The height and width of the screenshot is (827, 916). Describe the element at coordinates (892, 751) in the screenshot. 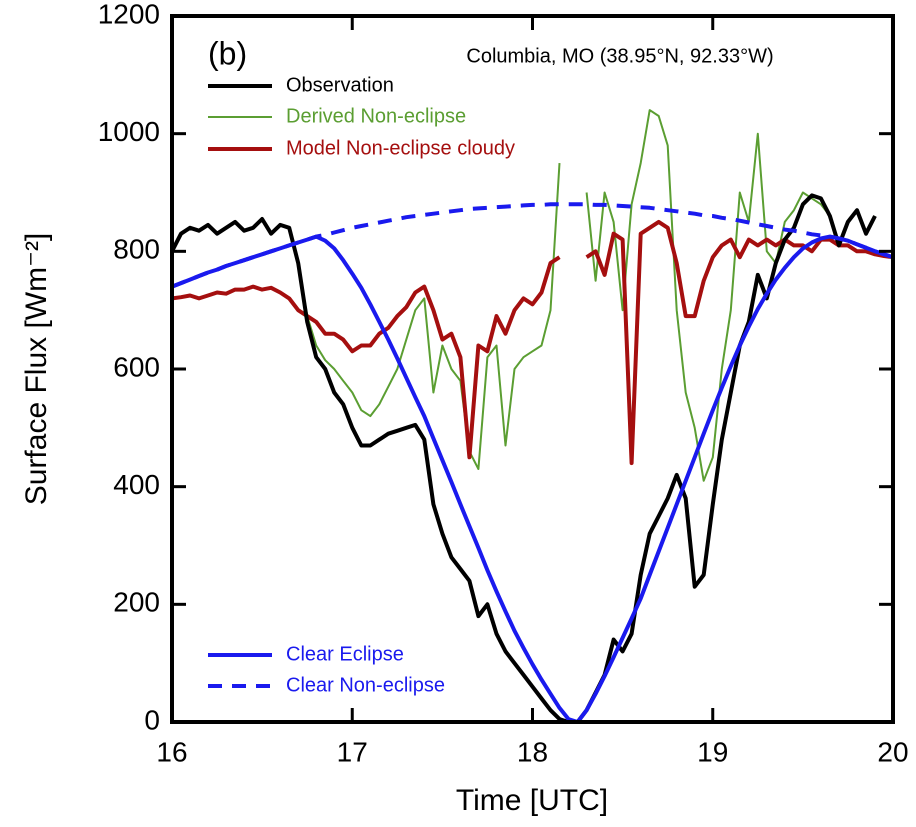

I see `x-tick-label: 20` at that location.